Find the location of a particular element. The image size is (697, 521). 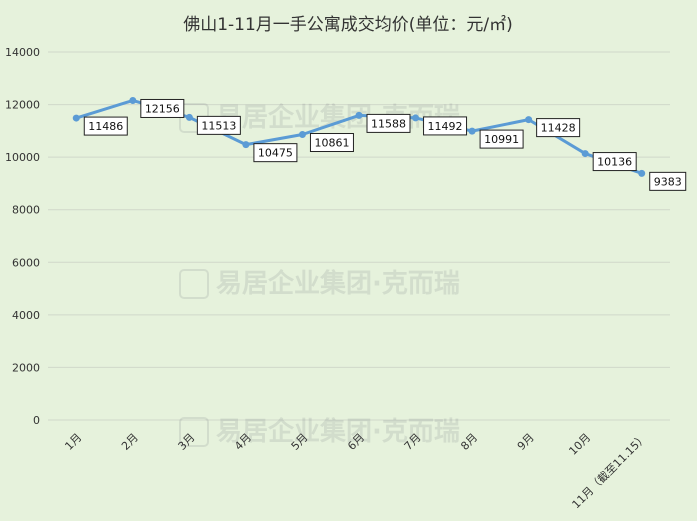

data-label: 11588 is located at coordinates (388, 123).